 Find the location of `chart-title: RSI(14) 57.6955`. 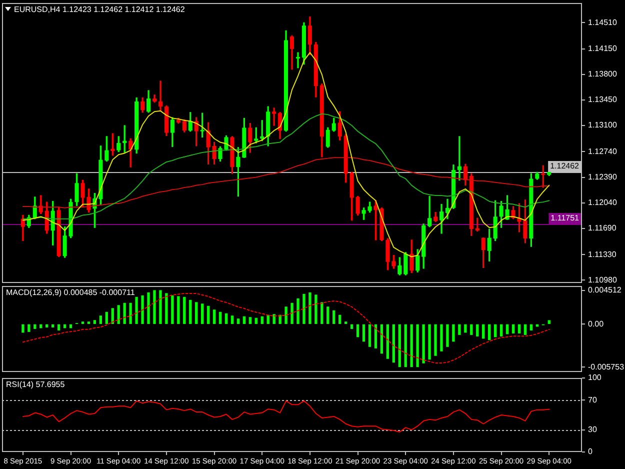

chart-title: RSI(14) 57.6955 is located at coordinates (36, 385).